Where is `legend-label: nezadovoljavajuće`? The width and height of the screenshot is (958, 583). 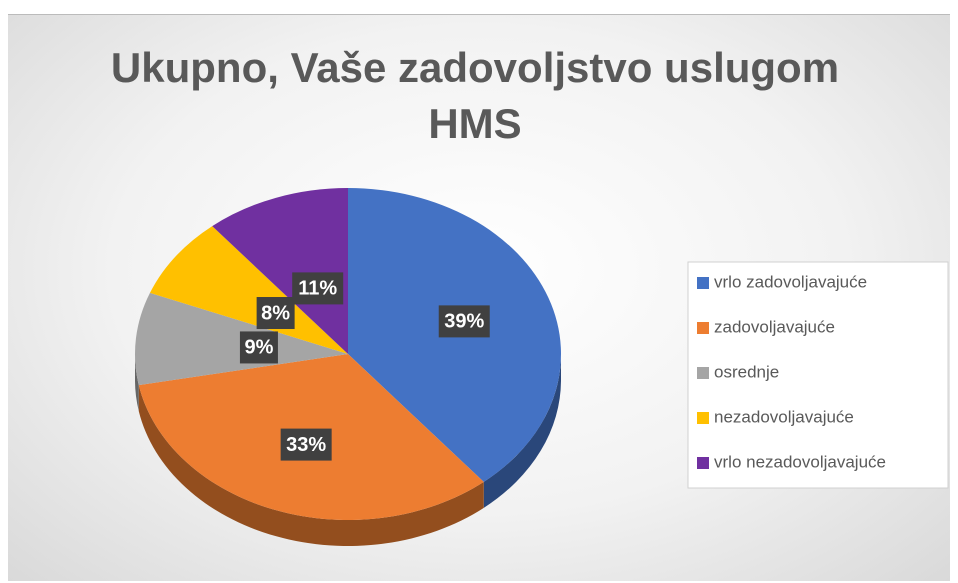
legend-label: nezadovoljavajuće is located at coordinates (784, 416).